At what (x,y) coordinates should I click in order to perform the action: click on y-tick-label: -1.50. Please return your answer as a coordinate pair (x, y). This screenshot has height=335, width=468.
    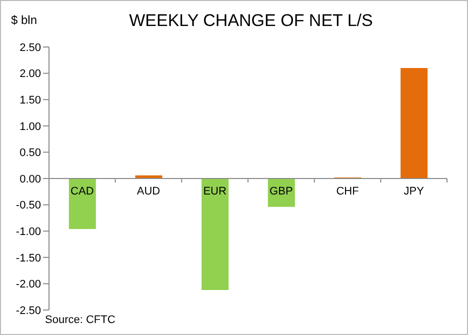
    Looking at the image, I should click on (28, 258).